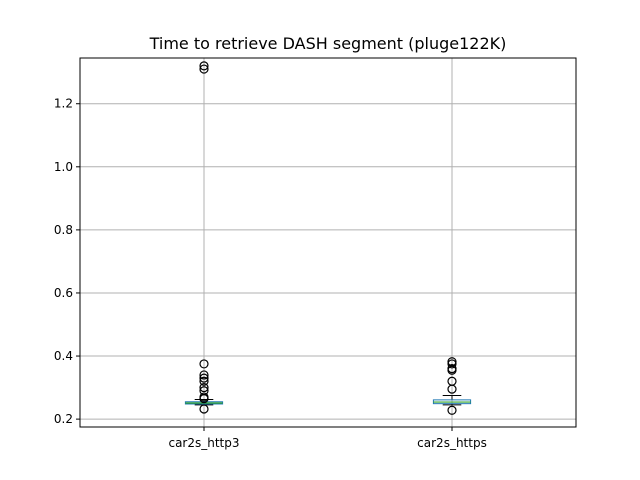  Describe the element at coordinates (63, 104) in the screenshot. I see `y-tick-label: 1.2` at that location.